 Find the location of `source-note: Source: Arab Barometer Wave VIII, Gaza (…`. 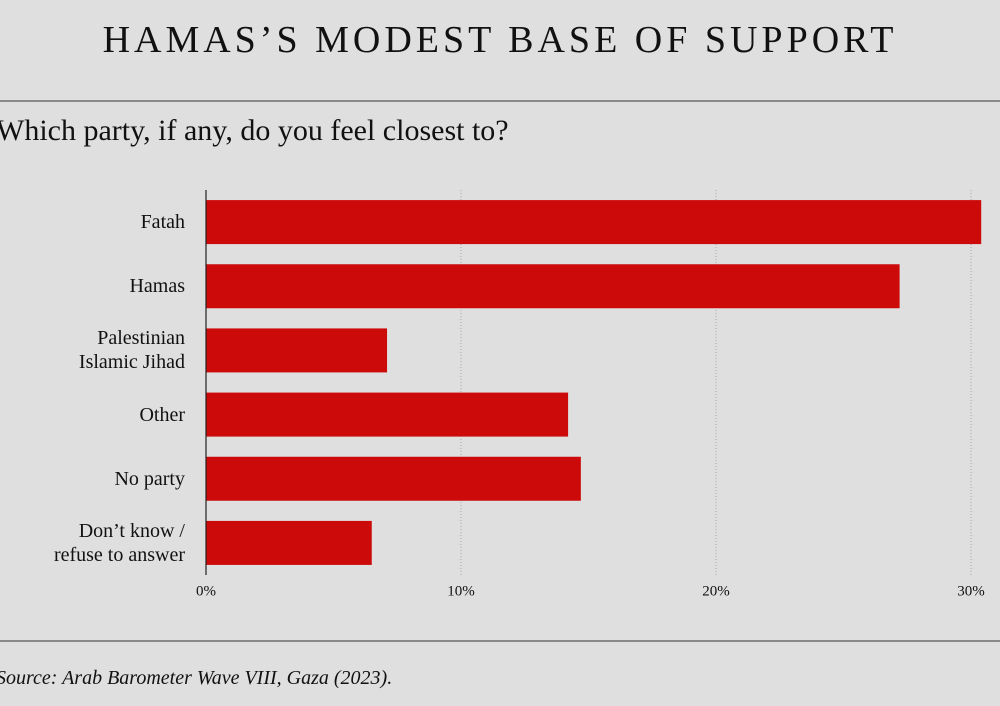

source-note: Source: Arab Barometer Wave VIII, Gaza (… is located at coordinates (196, 678).